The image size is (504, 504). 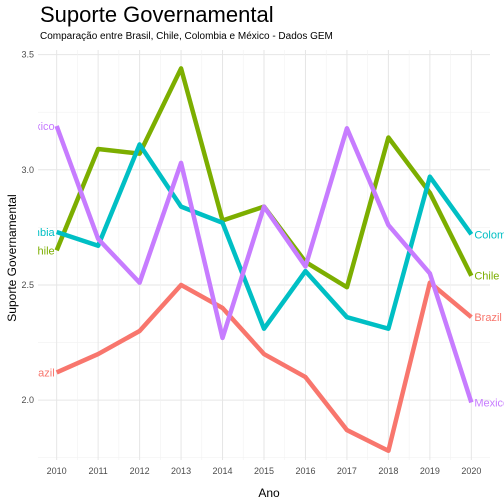 I want to click on x-tick-label: 2012, so click(x=140, y=471).